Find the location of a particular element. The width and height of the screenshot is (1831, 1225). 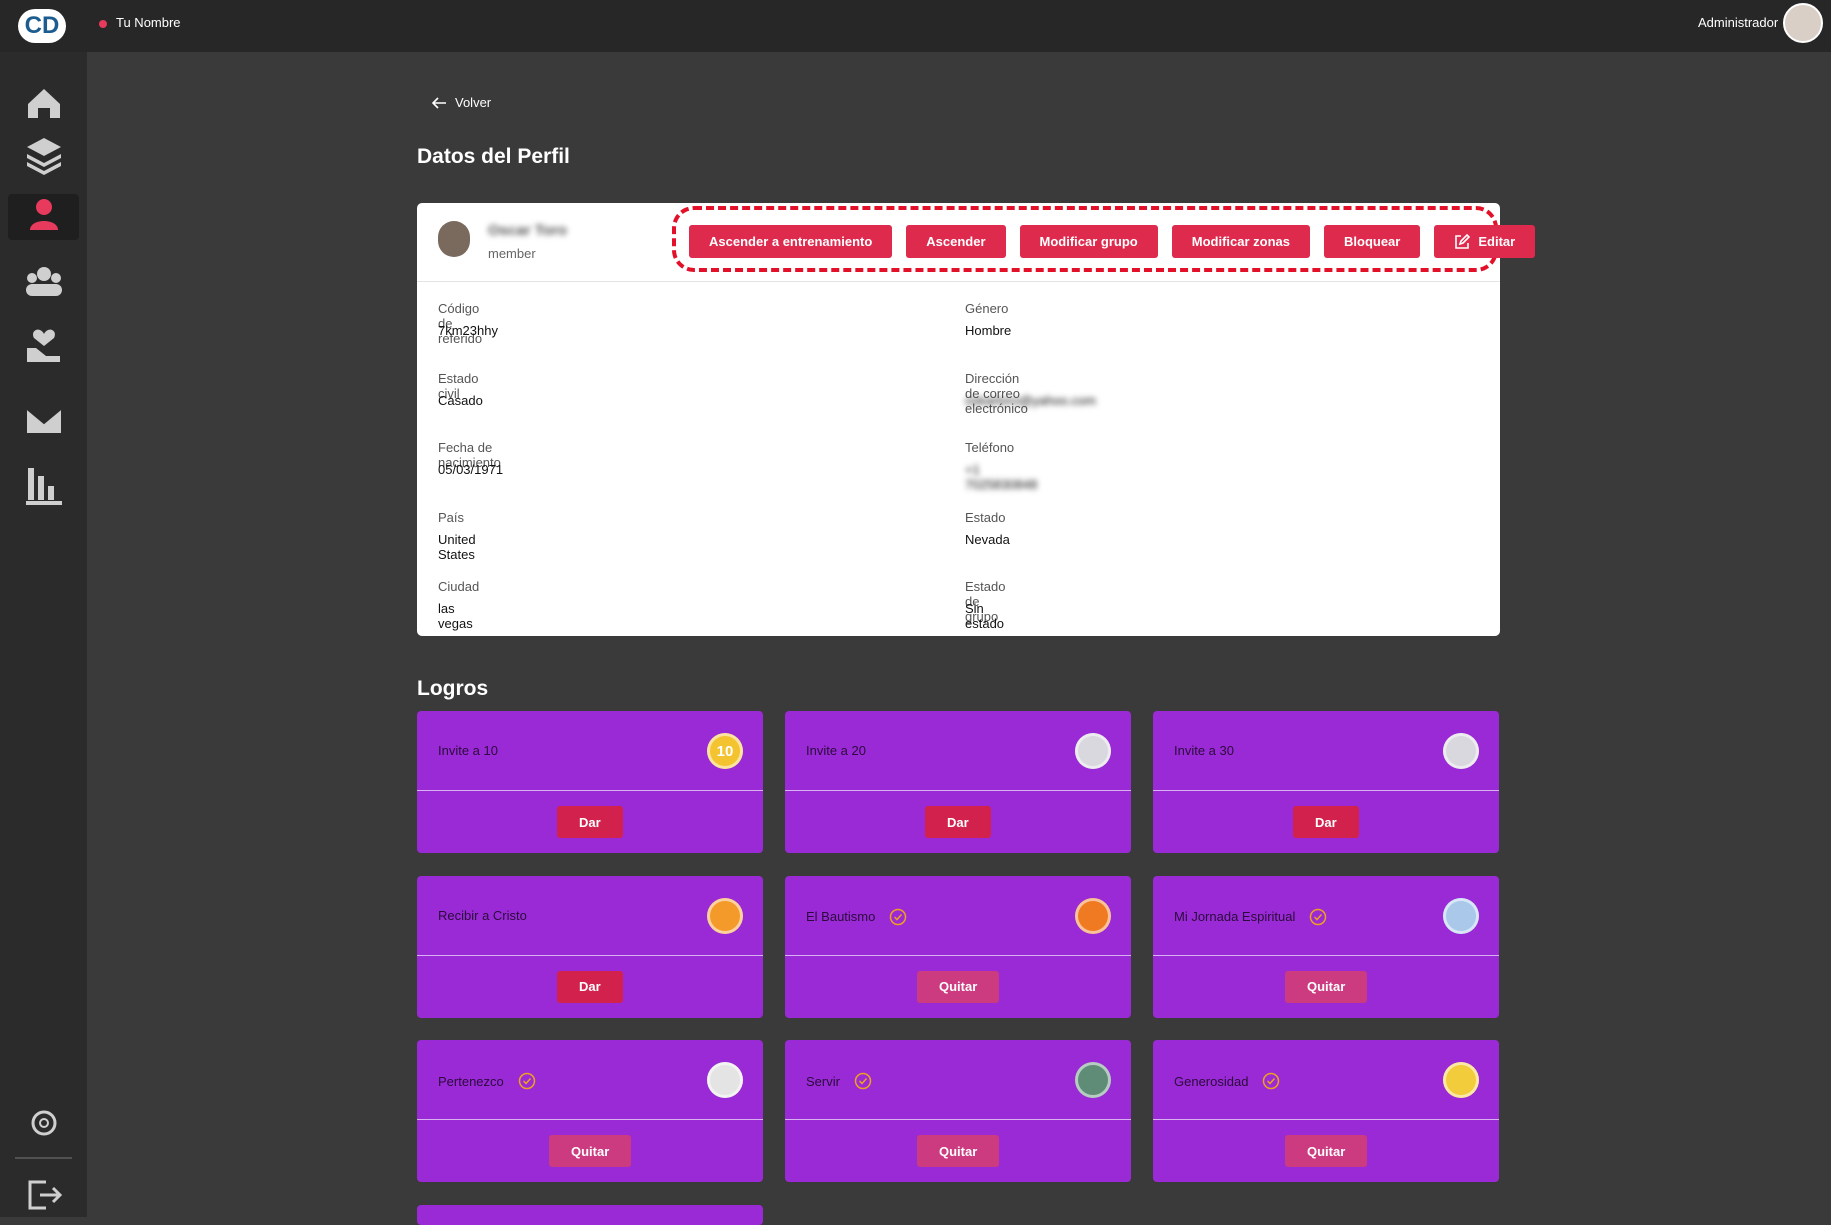

settings-icon is located at coordinates (44, 1123).